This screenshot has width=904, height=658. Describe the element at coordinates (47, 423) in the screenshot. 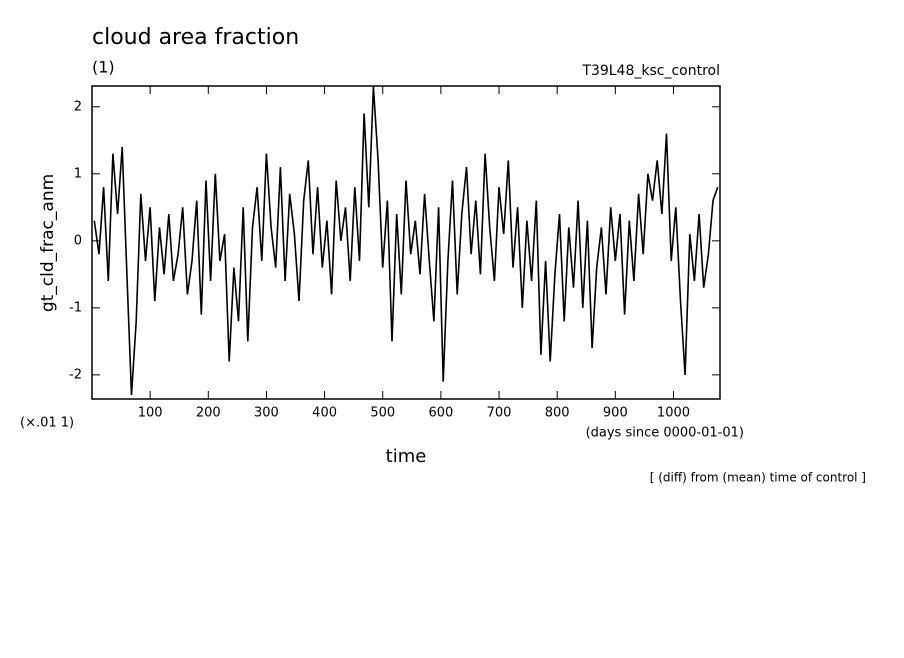

I see `y-unit: (×.01 1)` at that location.